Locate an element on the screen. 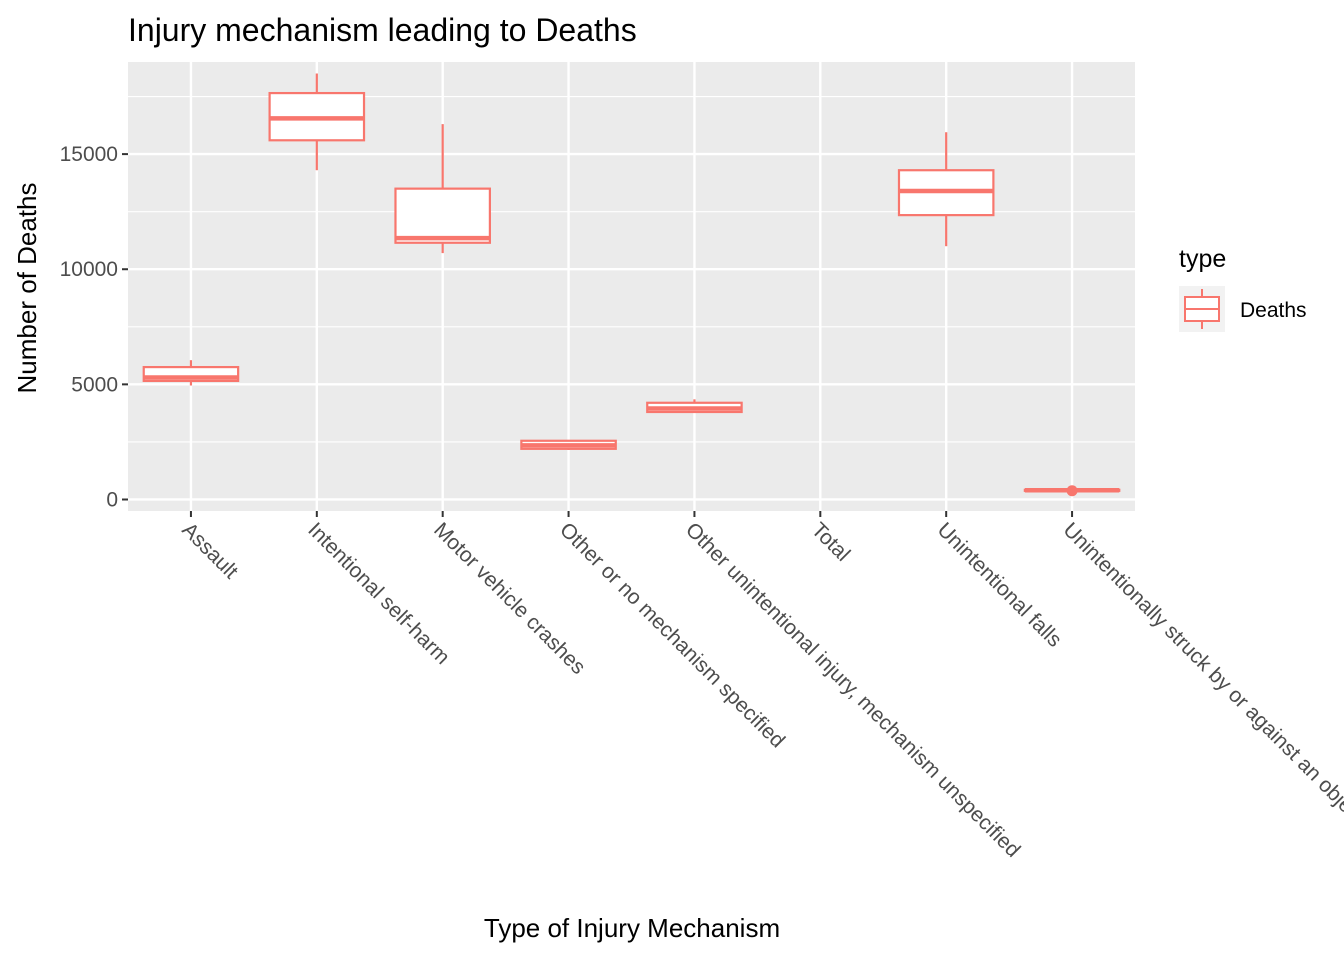 This screenshot has width=1344, height=960. legend-label-deaths: Deaths is located at coordinates (1273, 310).